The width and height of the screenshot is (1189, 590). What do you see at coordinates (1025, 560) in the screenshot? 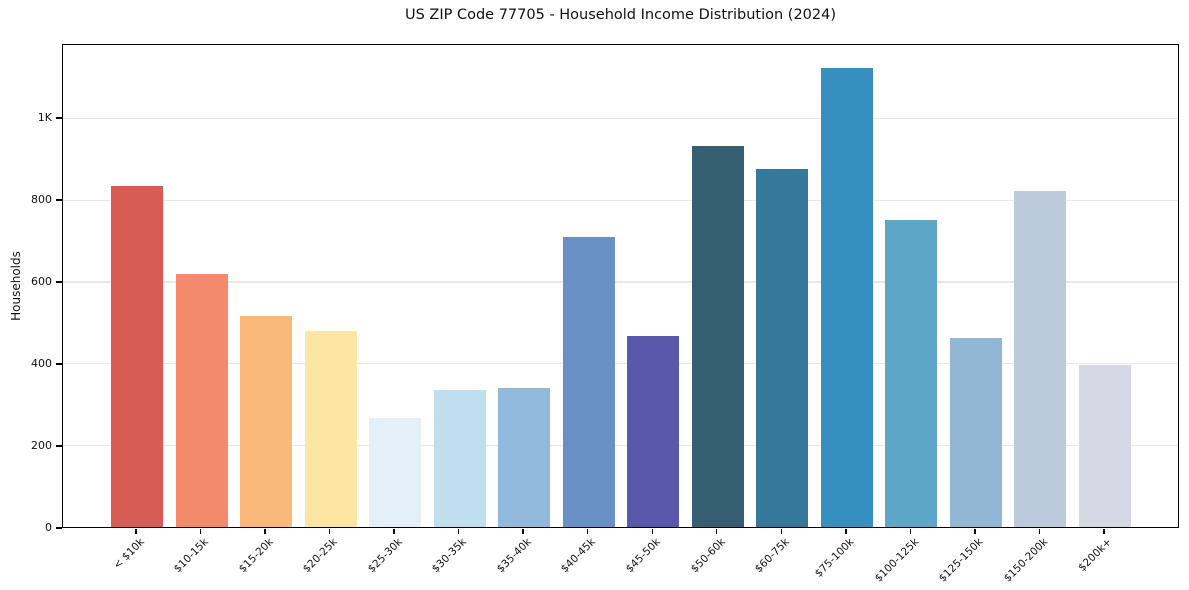
I see `x-tick-label-14: $150-200k` at bounding box center [1025, 560].